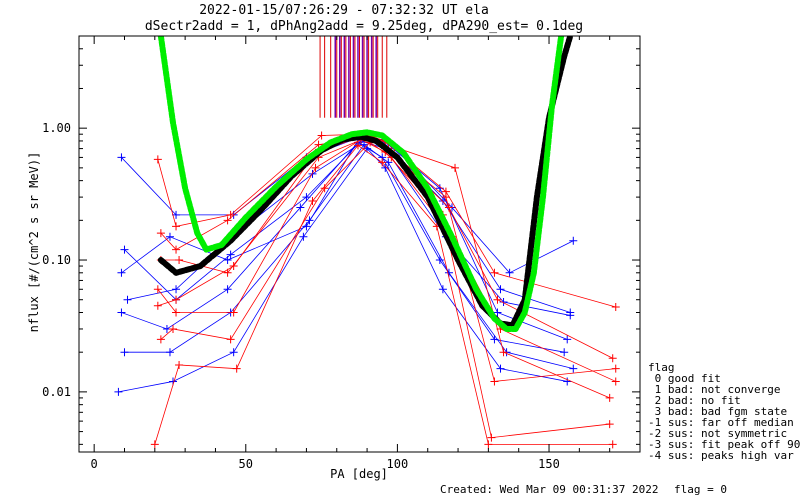 This screenshot has width=800, height=500. Describe the element at coordinates (714, 389) in the screenshot. I see `legend-entry-1: 1 bad: not converge` at that location.